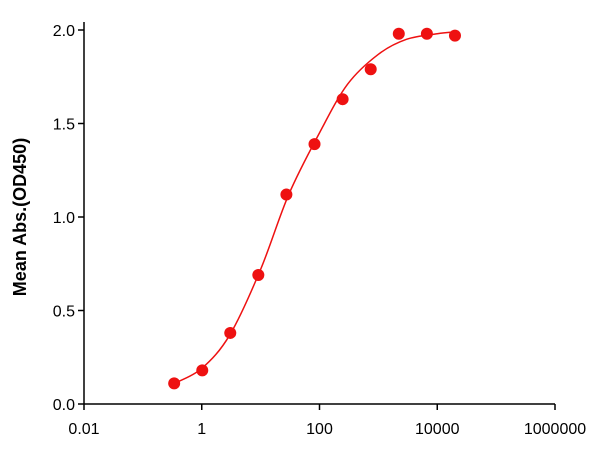 The height and width of the screenshot is (455, 600). What do you see at coordinates (64, 312) in the screenshot?
I see `y-tick-label: 0.5` at bounding box center [64, 312].